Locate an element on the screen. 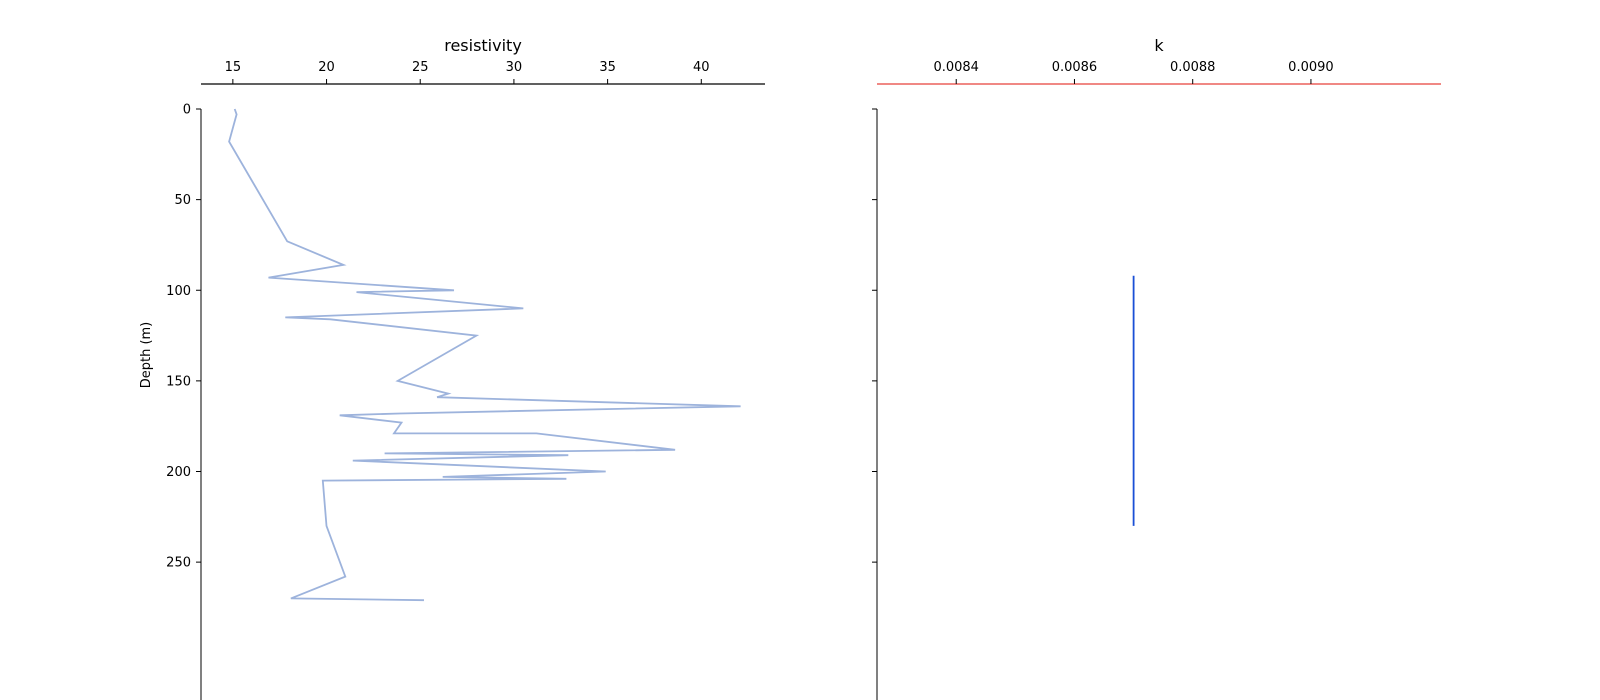 The image size is (1600, 700). depth-axis-title: Depth (m) is located at coordinates (146, 355).